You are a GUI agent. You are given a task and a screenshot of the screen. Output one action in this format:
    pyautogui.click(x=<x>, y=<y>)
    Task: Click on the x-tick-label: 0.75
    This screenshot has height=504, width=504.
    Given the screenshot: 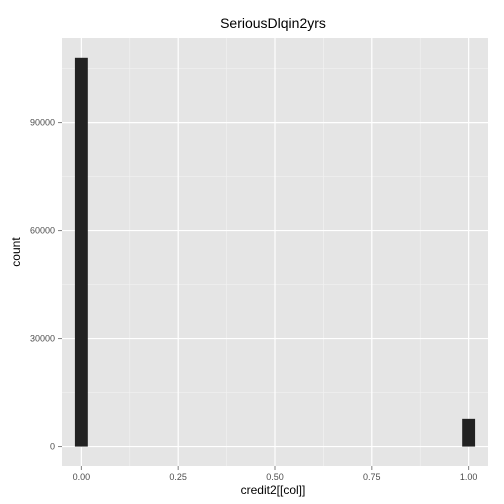 What is the action you would take?
    pyautogui.click(x=372, y=477)
    